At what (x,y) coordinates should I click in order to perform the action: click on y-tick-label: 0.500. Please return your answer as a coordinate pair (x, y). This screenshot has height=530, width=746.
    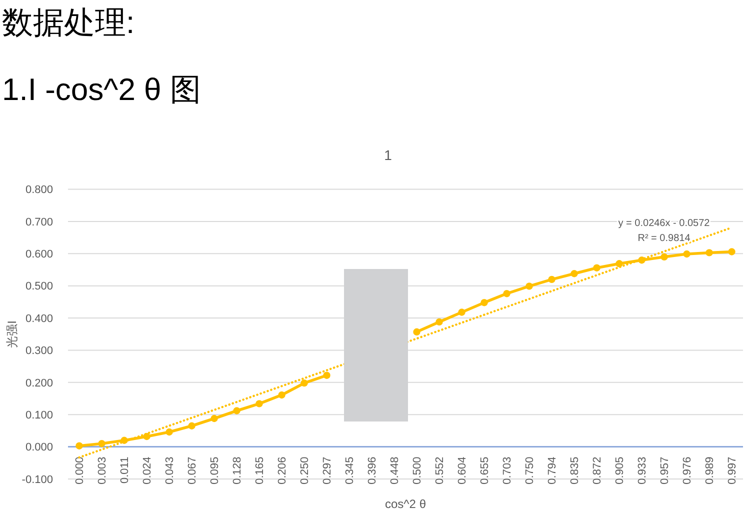
    Looking at the image, I should click on (39, 286).